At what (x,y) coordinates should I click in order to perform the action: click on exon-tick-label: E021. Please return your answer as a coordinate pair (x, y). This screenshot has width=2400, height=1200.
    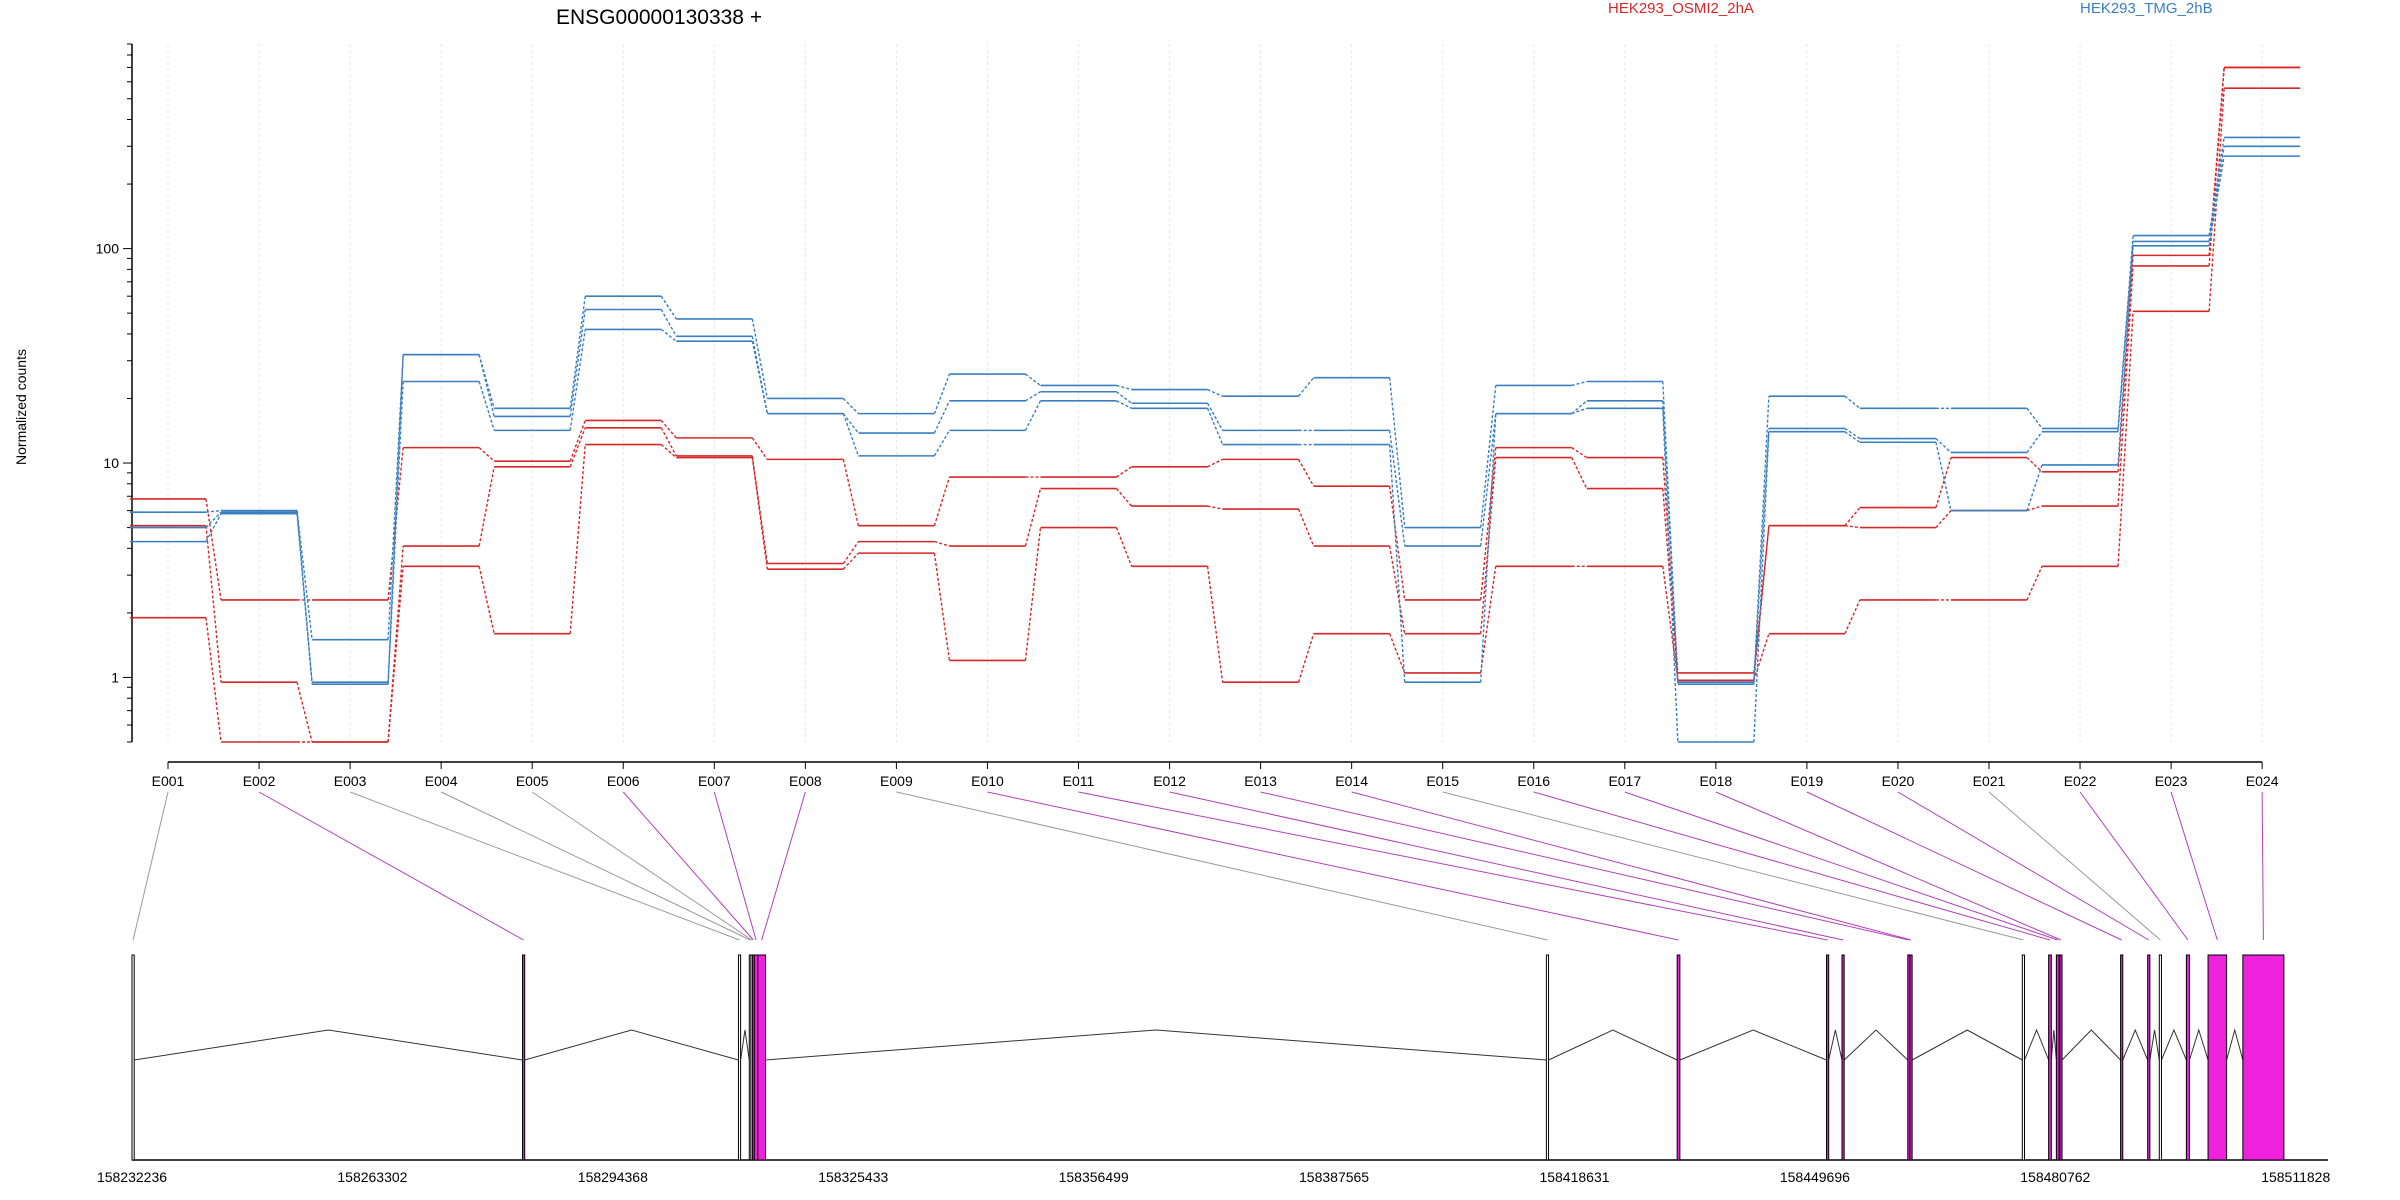
    Looking at the image, I should click on (1989, 781).